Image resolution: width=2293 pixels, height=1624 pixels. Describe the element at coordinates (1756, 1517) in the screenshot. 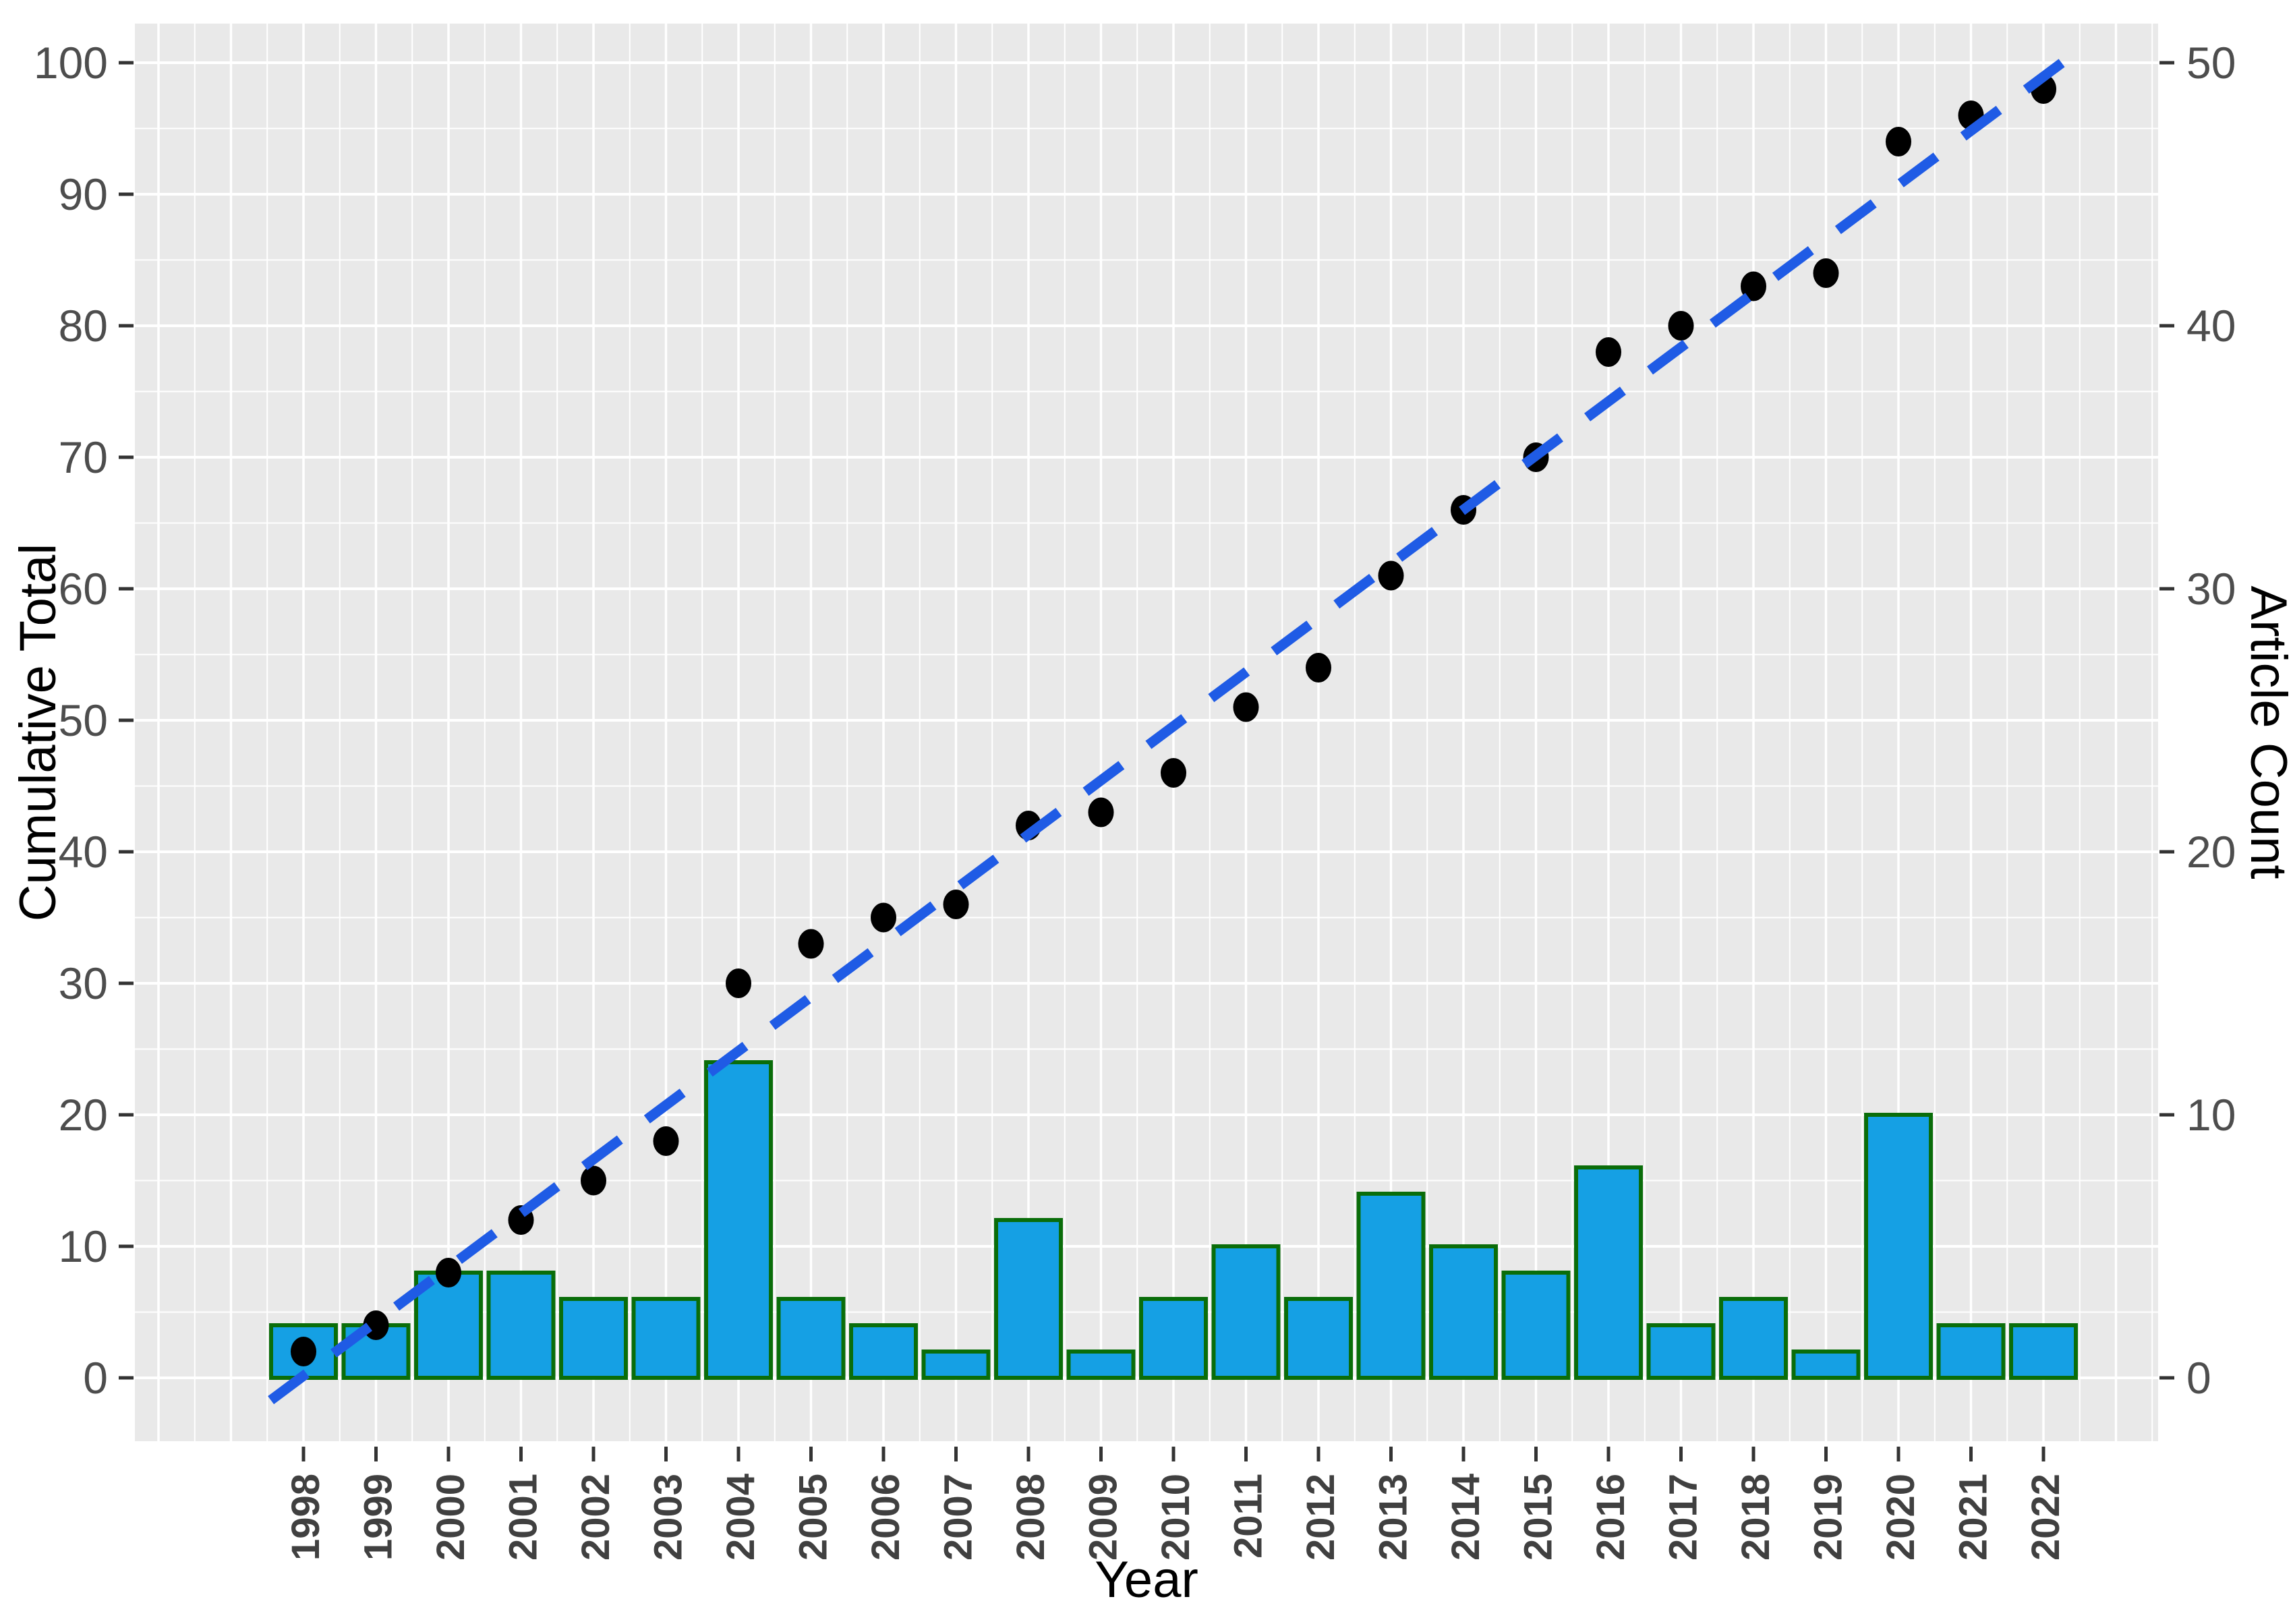

I see `x-tick-label: 2018` at that location.